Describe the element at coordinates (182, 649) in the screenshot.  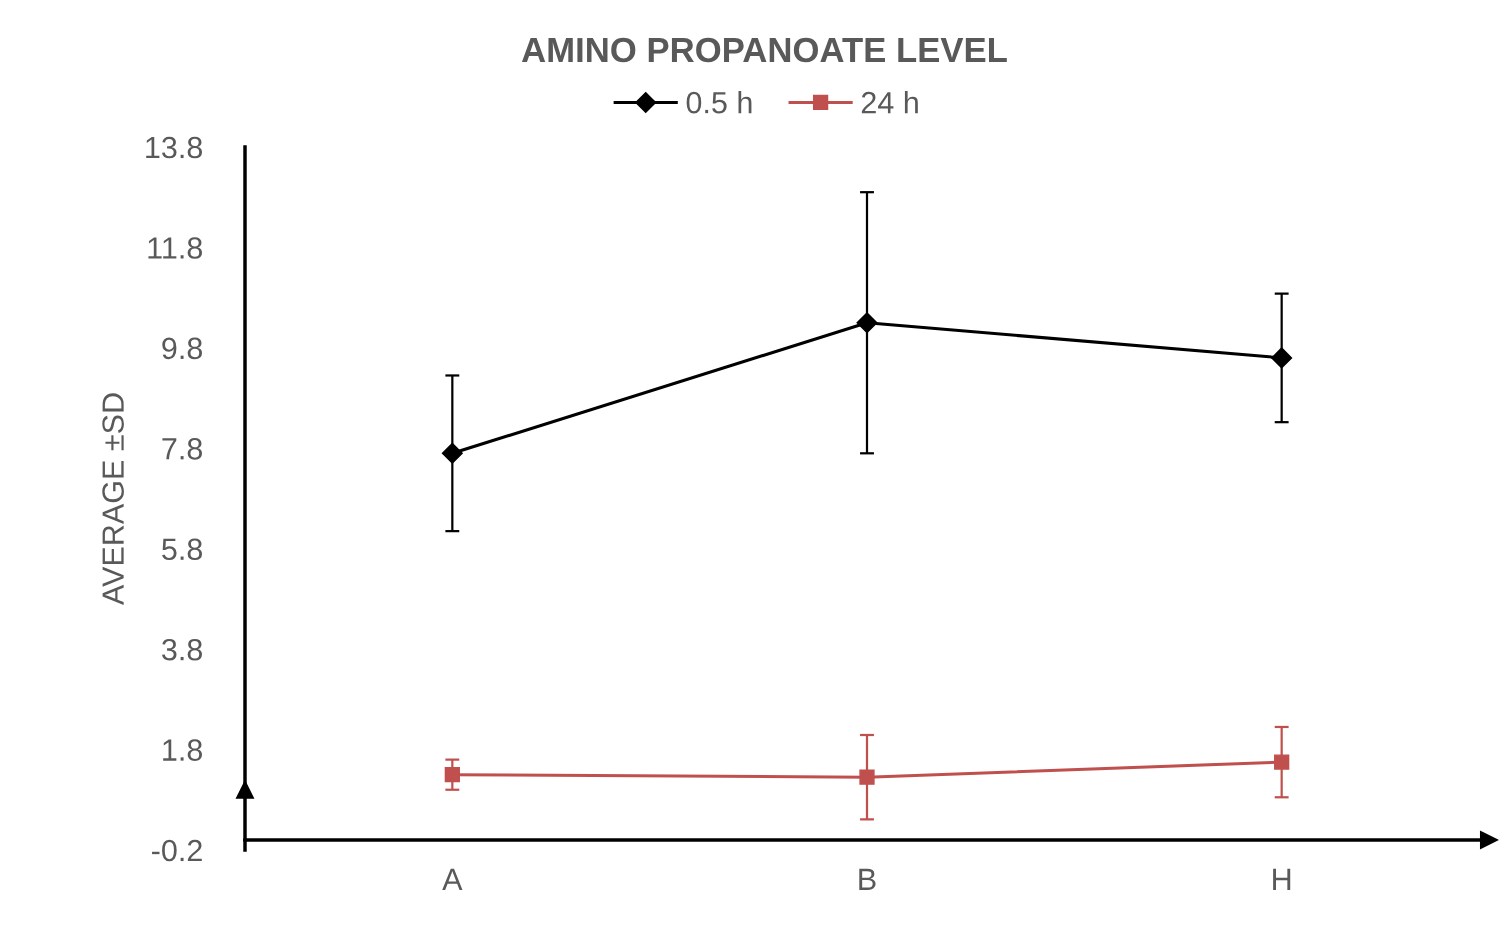
I see `y-tick-label: 3.8` at that location.